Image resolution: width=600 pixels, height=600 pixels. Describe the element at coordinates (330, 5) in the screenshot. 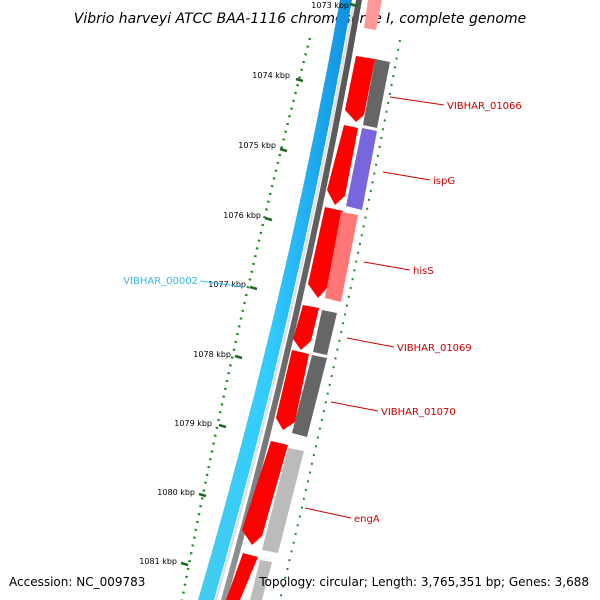

I see `scale-label-1073: 1073 kbp` at that location.